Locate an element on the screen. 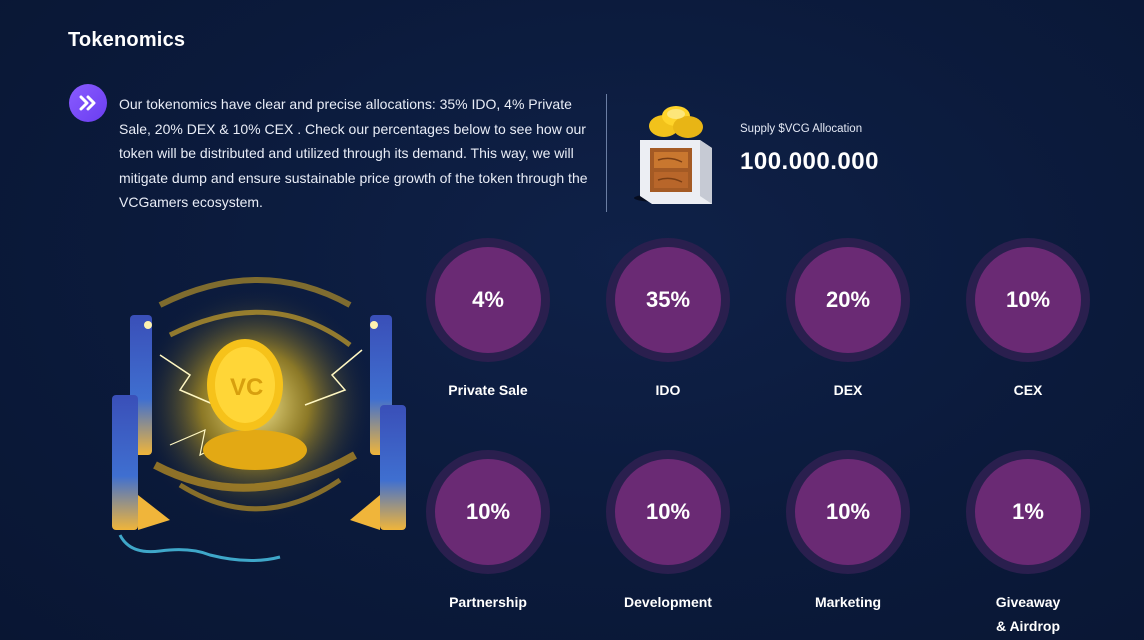  allocation-label: CEX is located at coordinates (1028, 390).